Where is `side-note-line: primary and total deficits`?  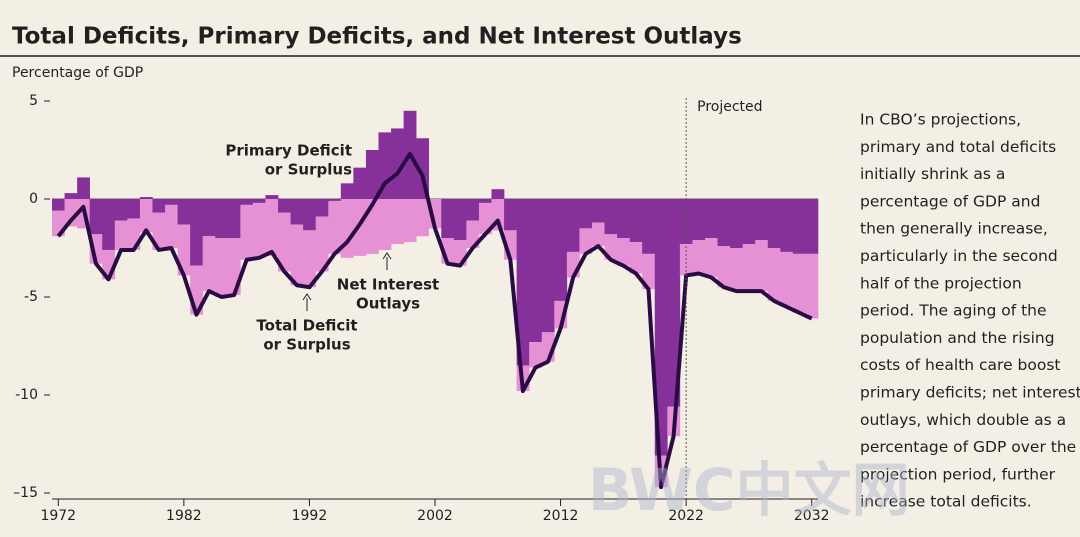
side-note-line: primary and total deficits is located at coordinates (958, 147).